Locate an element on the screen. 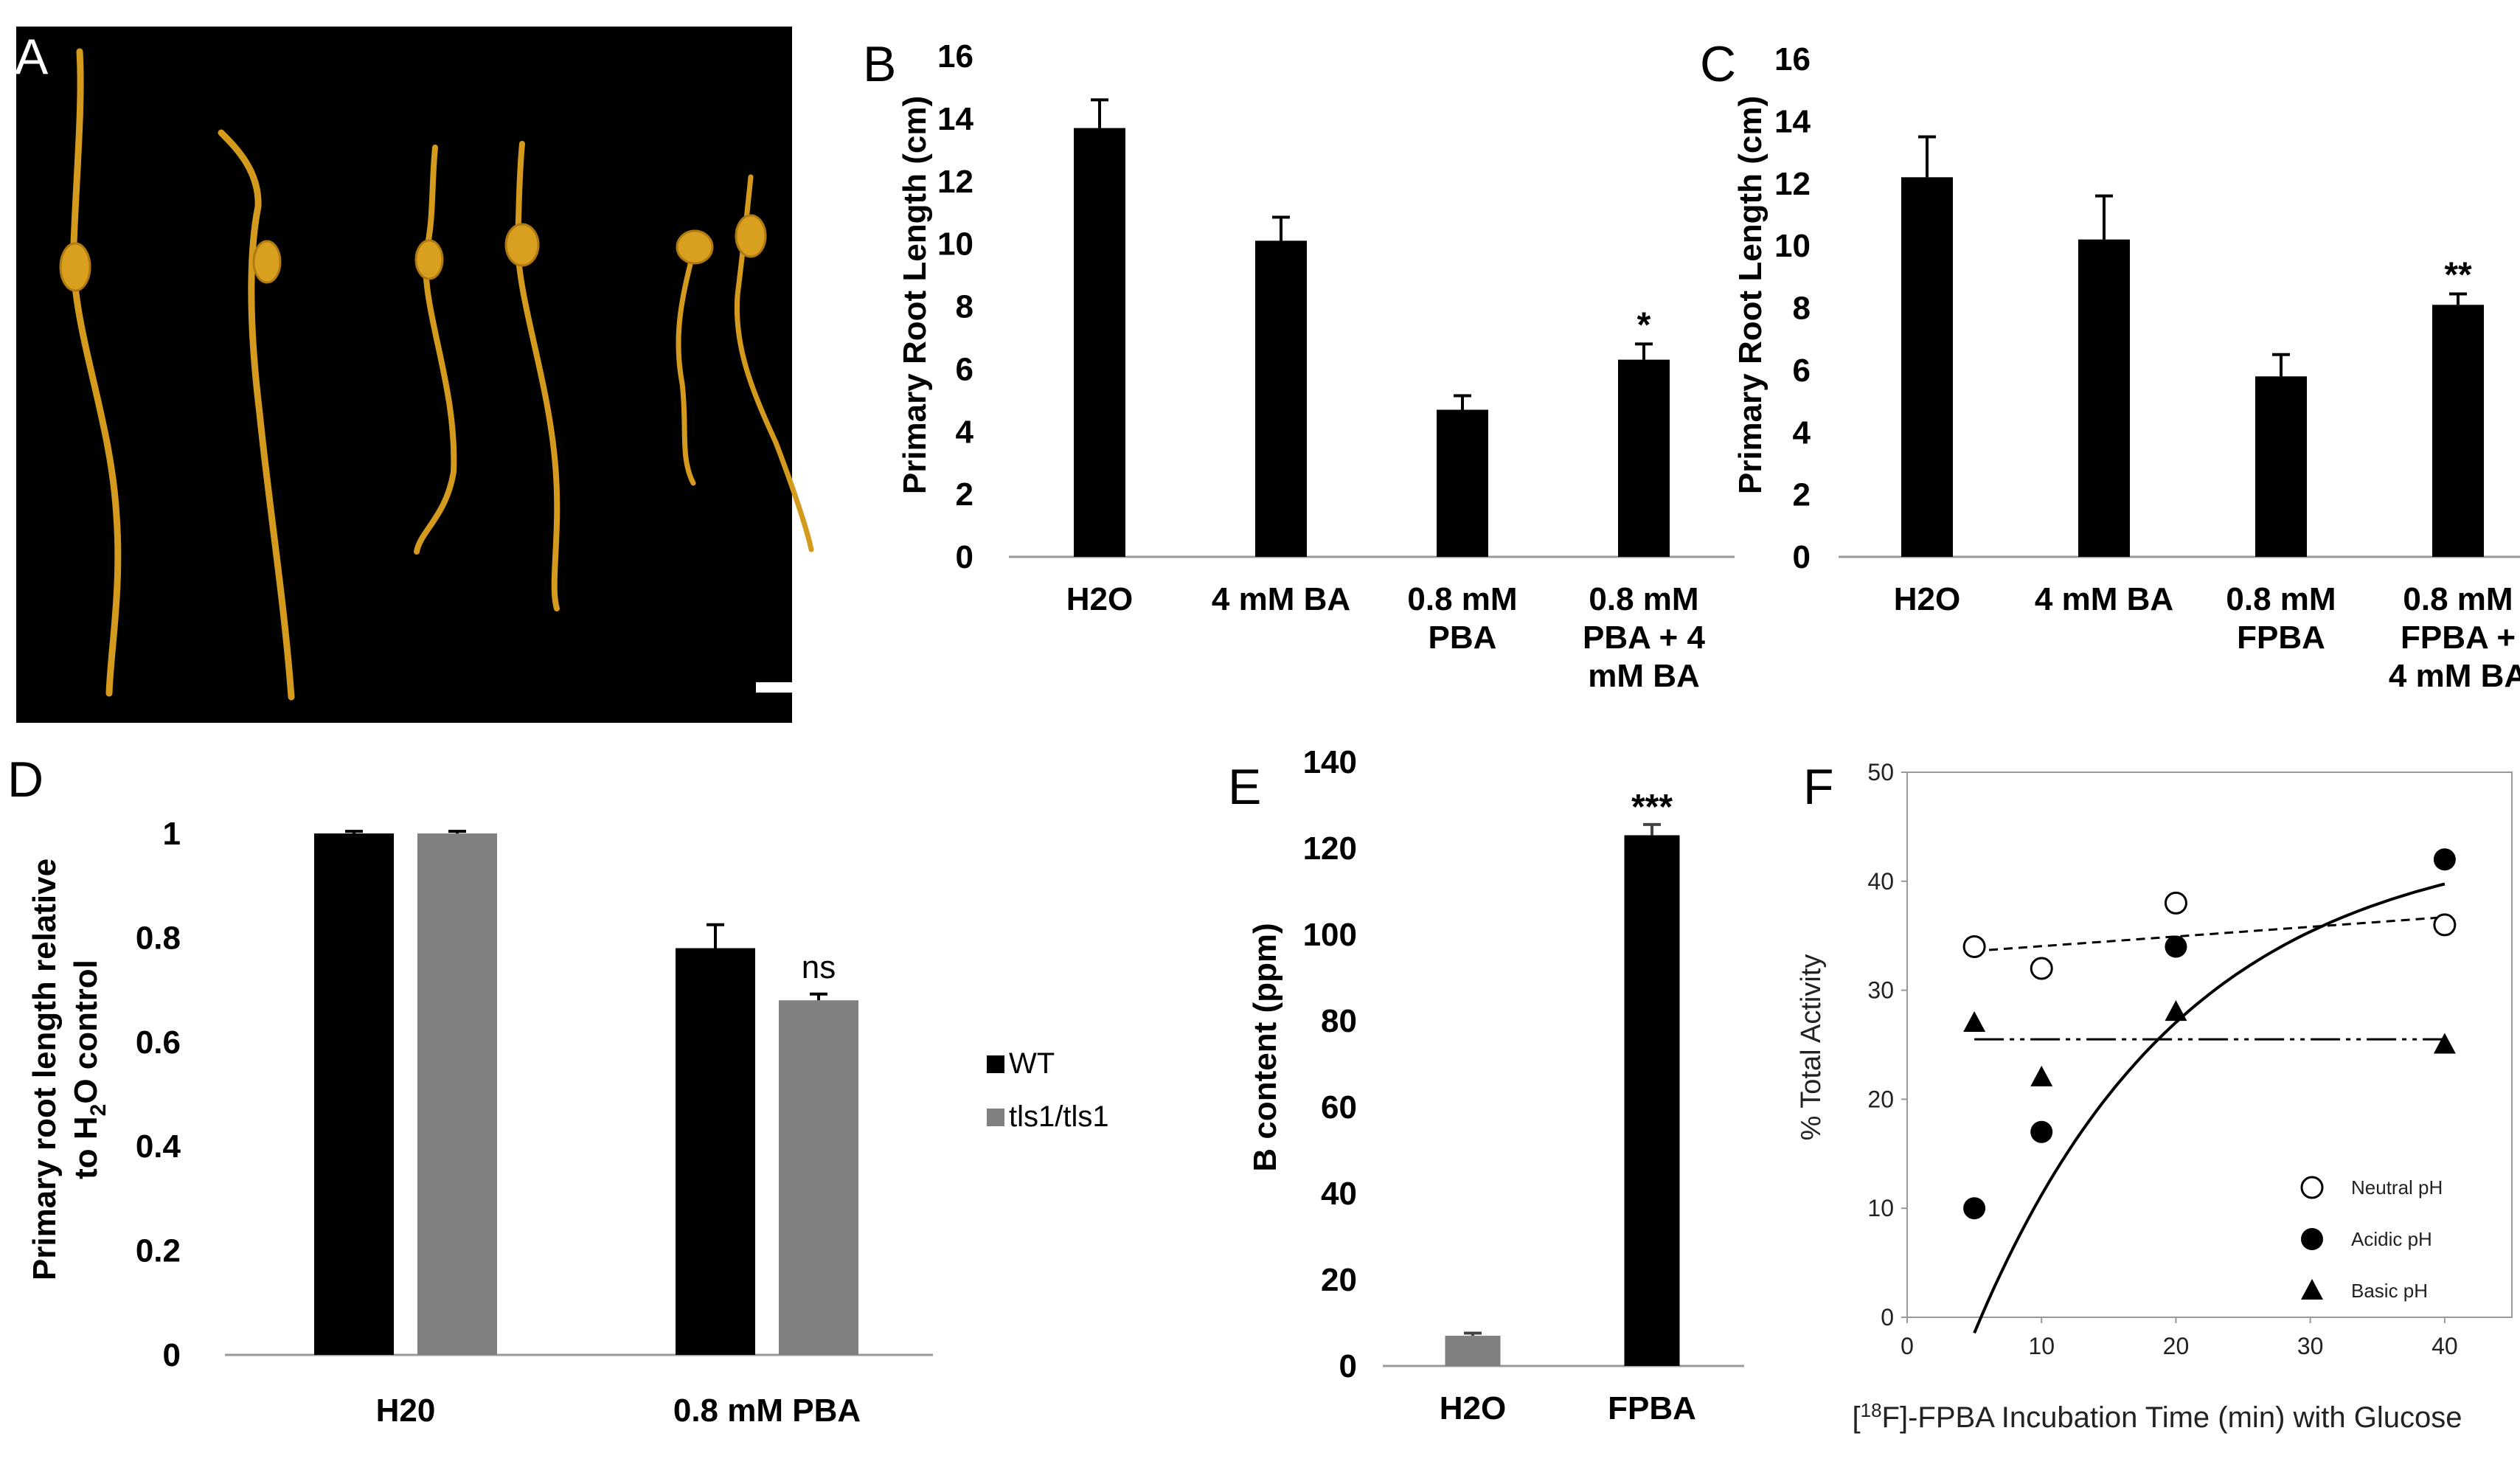 The height and width of the screenshot is (1467, 2520). panel-e-ytick-2: 40 is located at coordinates (1339, 1194).